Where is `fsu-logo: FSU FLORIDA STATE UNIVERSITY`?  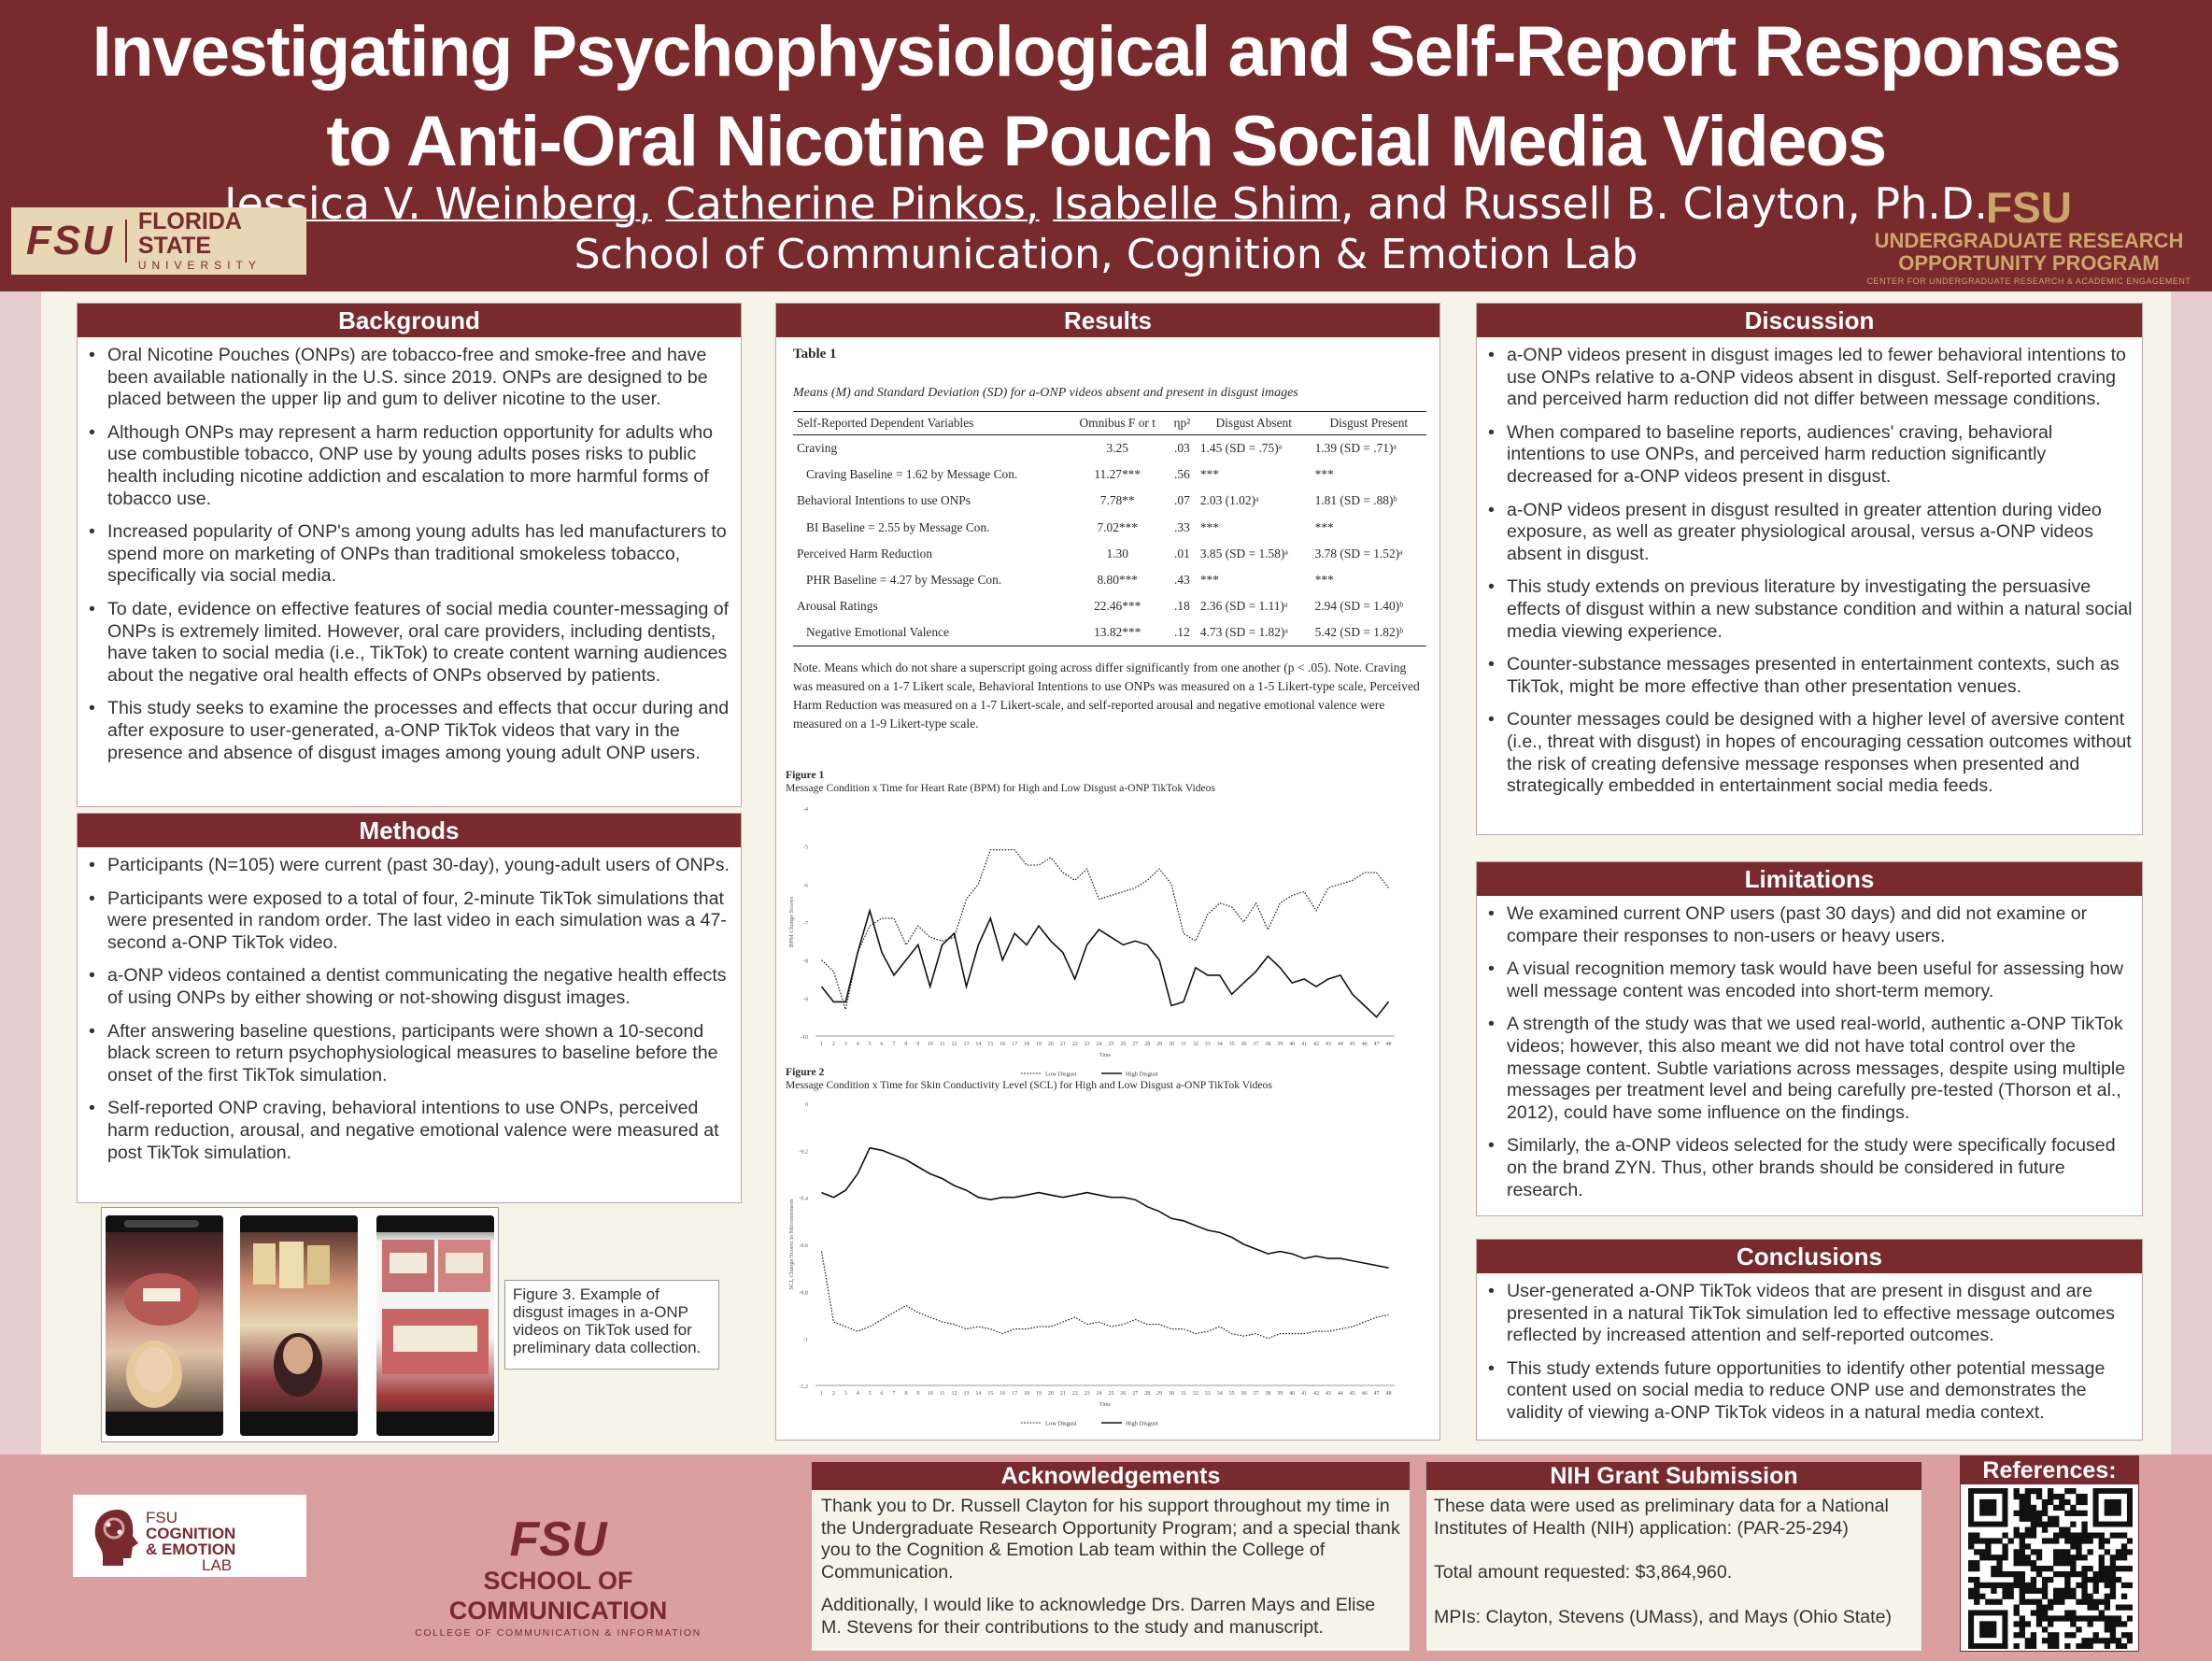
fsu-logo: FSU FLORIDA STATE UNIVERSITY is located at coordinates (158, 241).